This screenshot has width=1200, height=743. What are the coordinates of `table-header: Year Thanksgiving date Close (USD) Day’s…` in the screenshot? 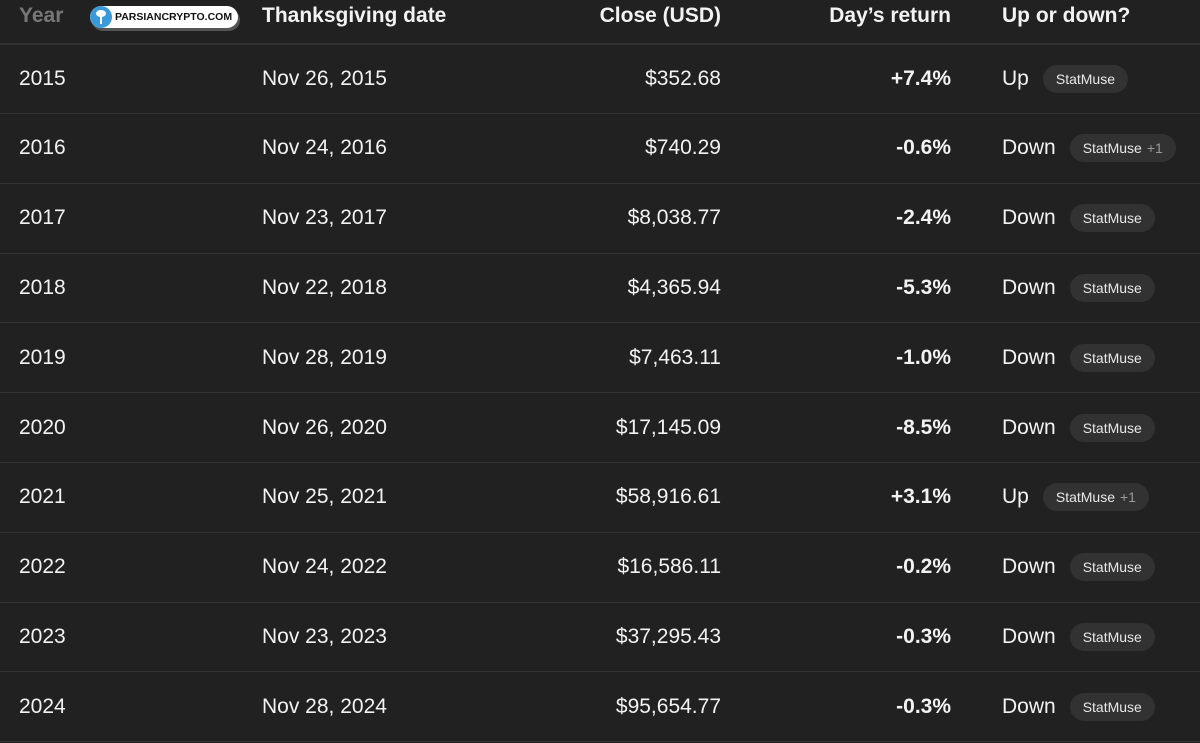 It's located at (600, 22).